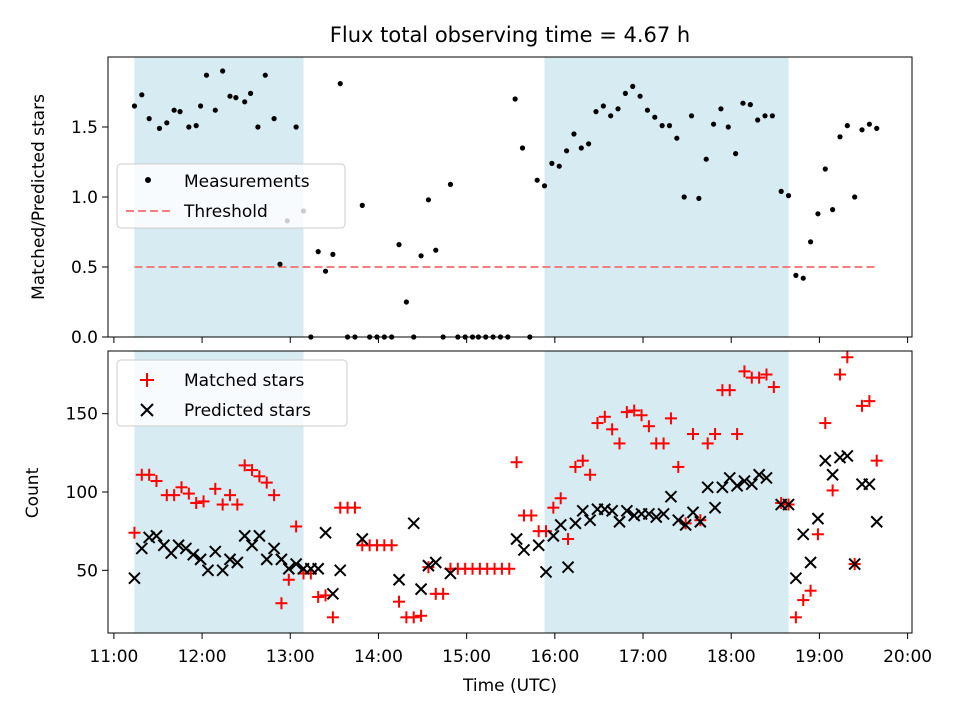  Describe the element at coordinates (84, 198) in the screenshot. I see `top-y-tick-label: 1.0` at that location.